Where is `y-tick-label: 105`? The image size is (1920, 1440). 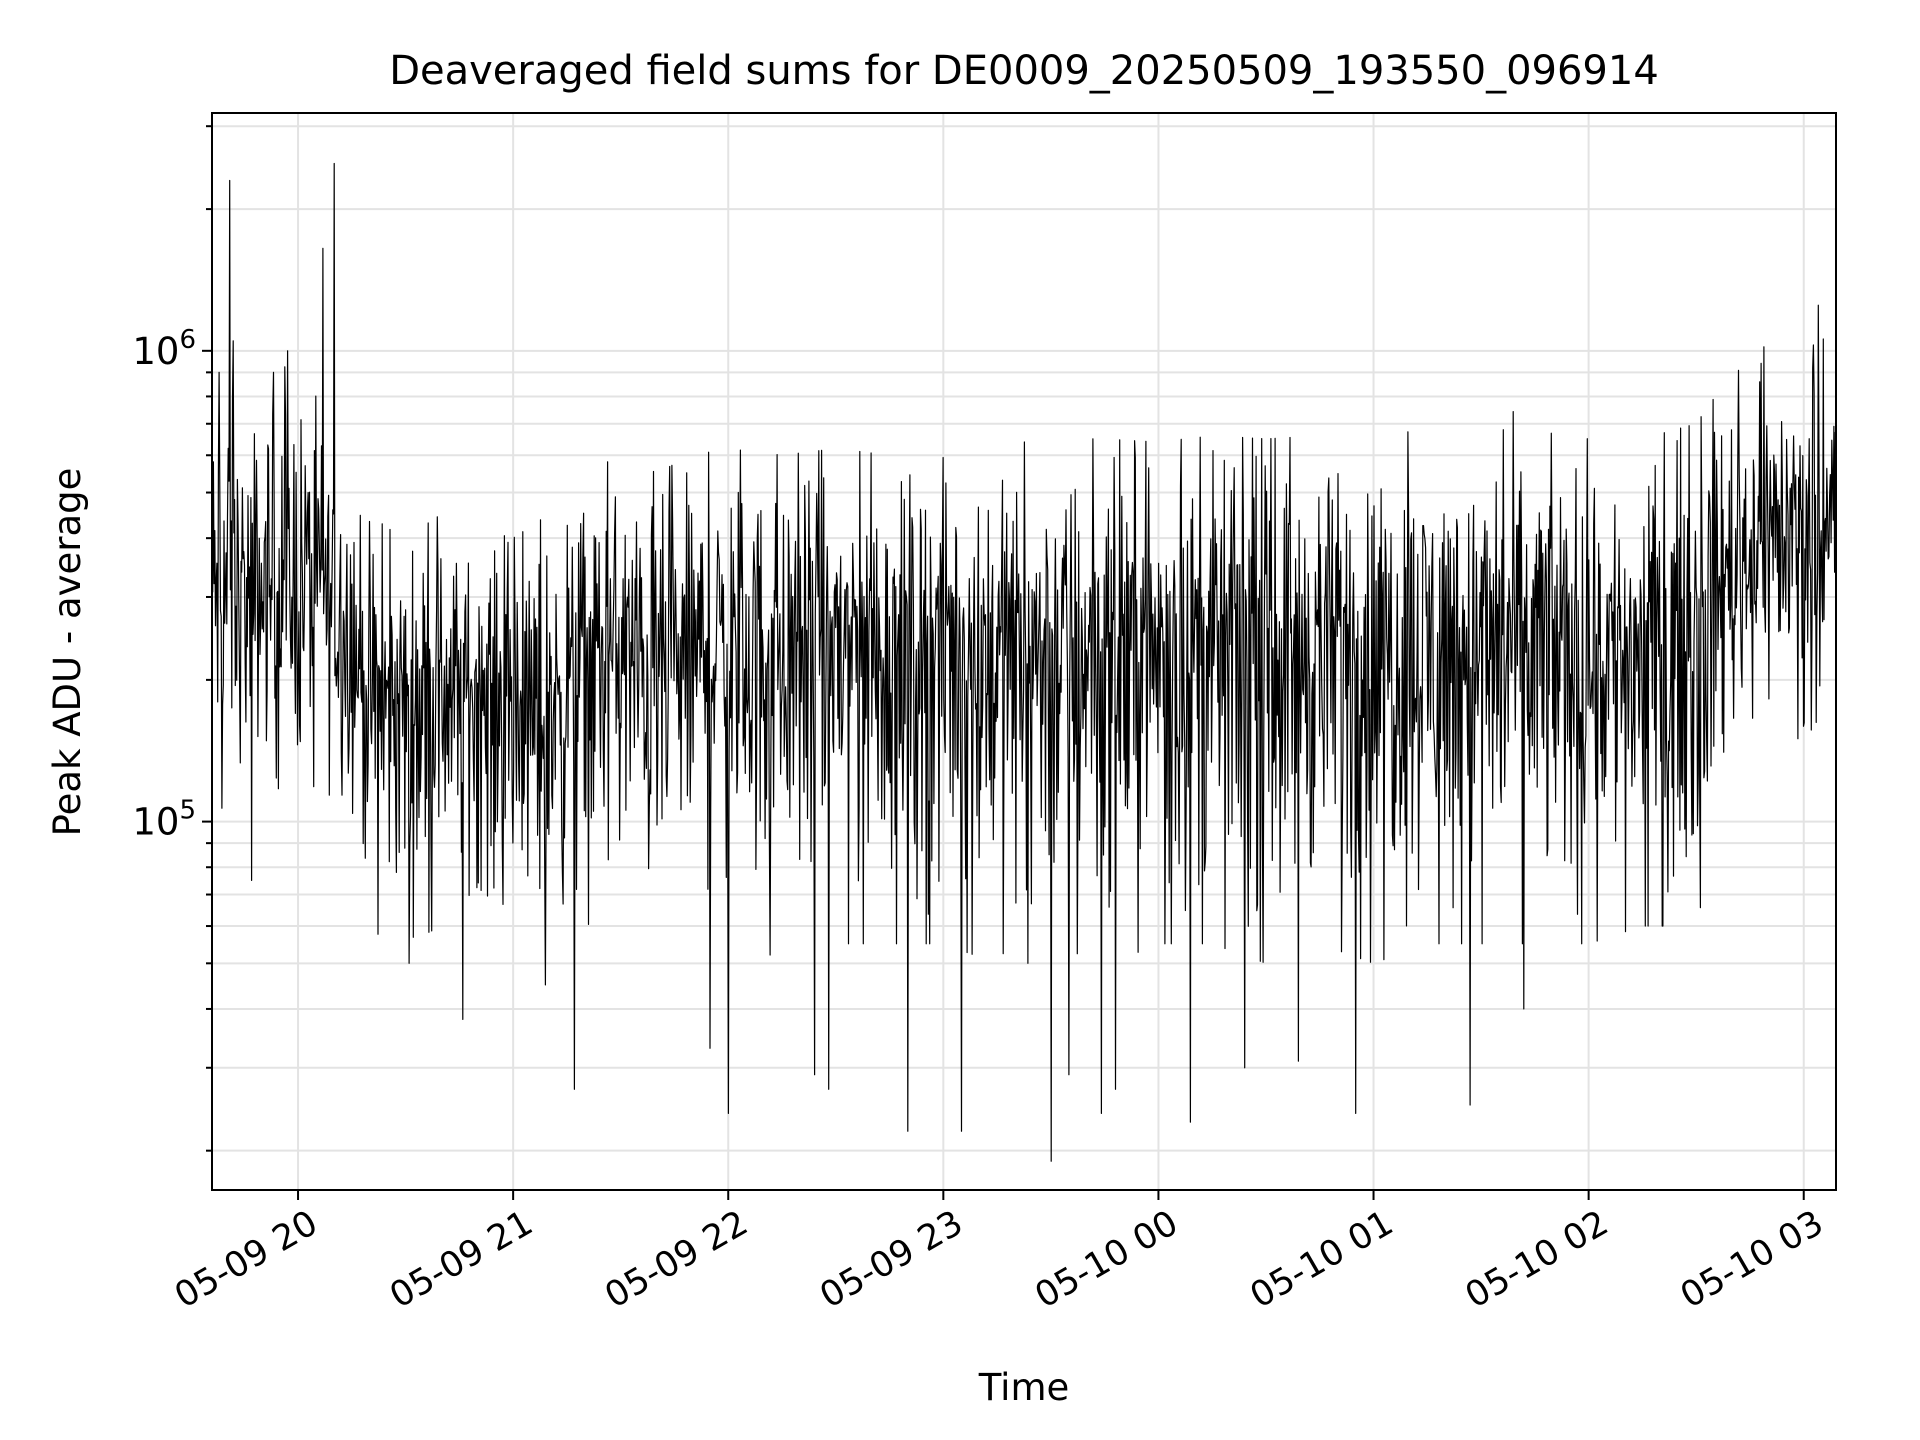
y-tick-label: 105 is located at coordinates (164, 820).